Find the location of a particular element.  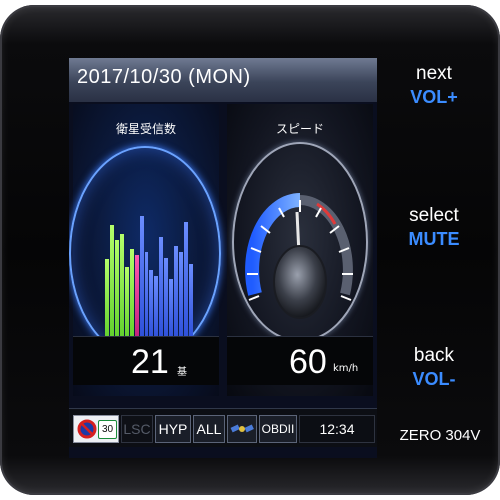

model-name: ZERO 304V is located at coordinates (440, 435).